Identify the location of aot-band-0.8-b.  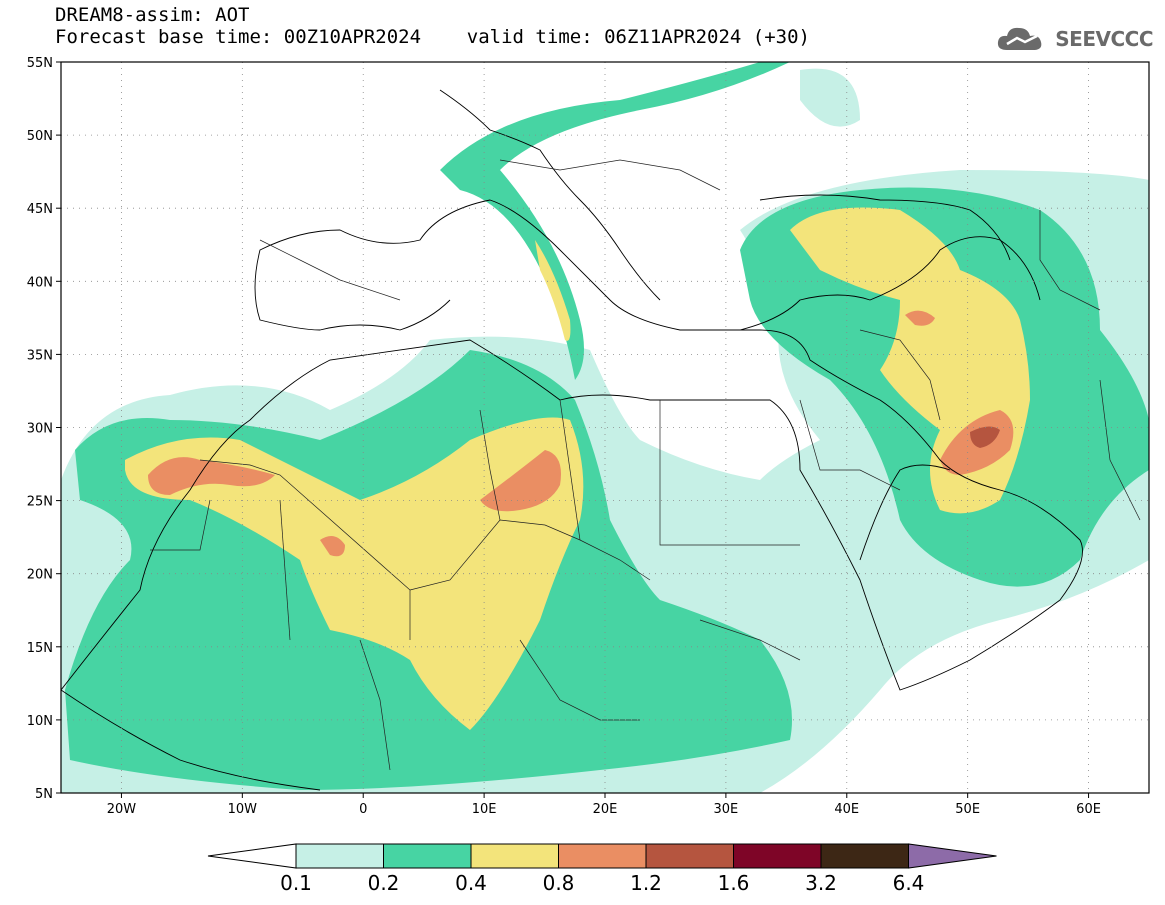
(520, 481).